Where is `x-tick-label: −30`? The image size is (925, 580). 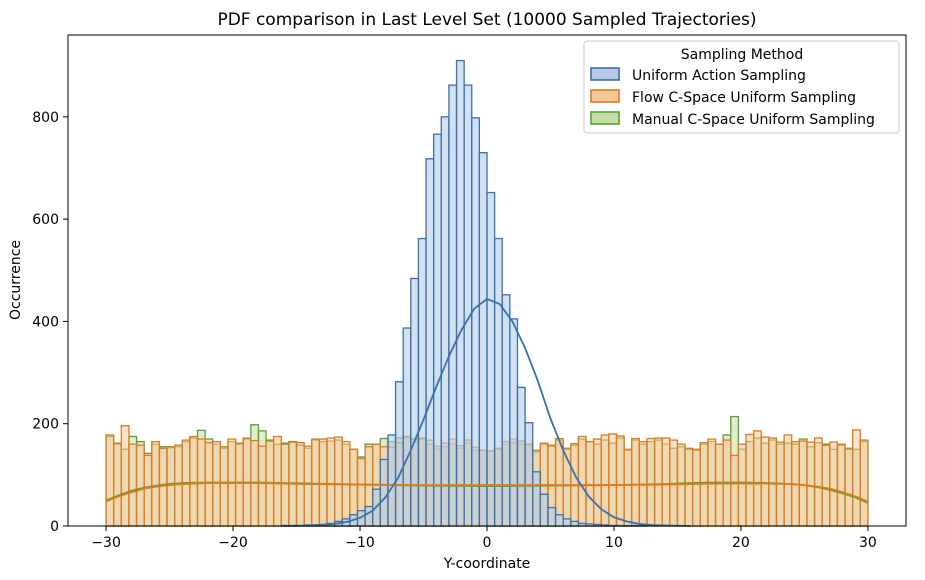
x-tick-label: −30 is located at coordinates (106, 543).